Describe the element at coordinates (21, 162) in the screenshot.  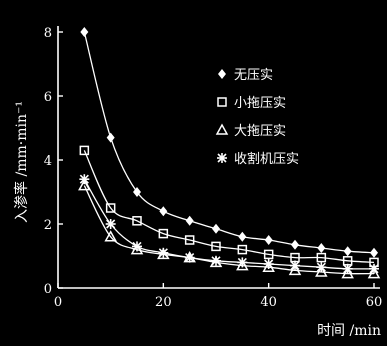
I see `y-axis-label: 入渗率 /mm·min⁻¹` at that location.